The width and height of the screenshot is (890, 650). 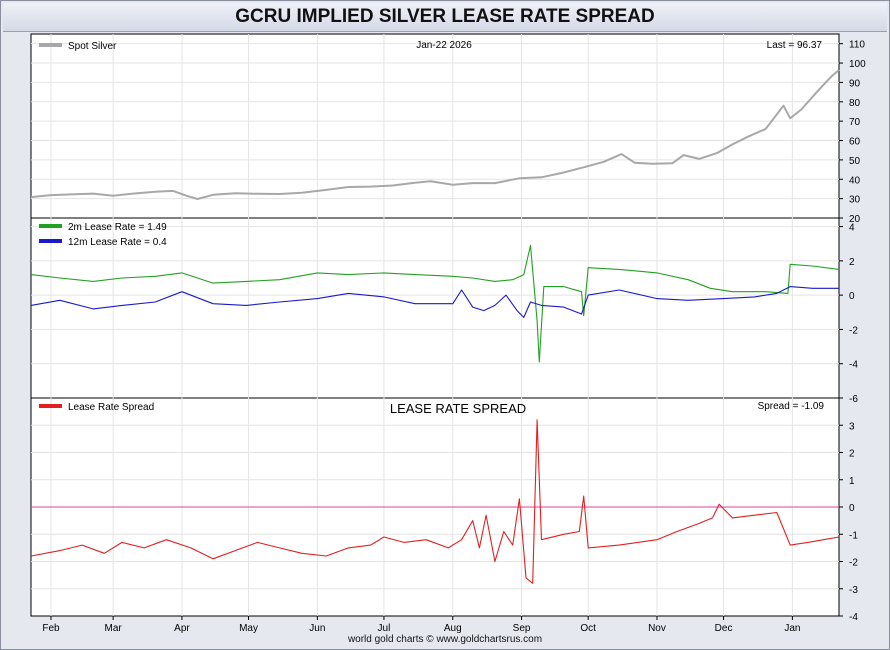 I want to click on legend-label-2m-lease: 2m Lease Rate = 1.49, so click(x=117, y=227).